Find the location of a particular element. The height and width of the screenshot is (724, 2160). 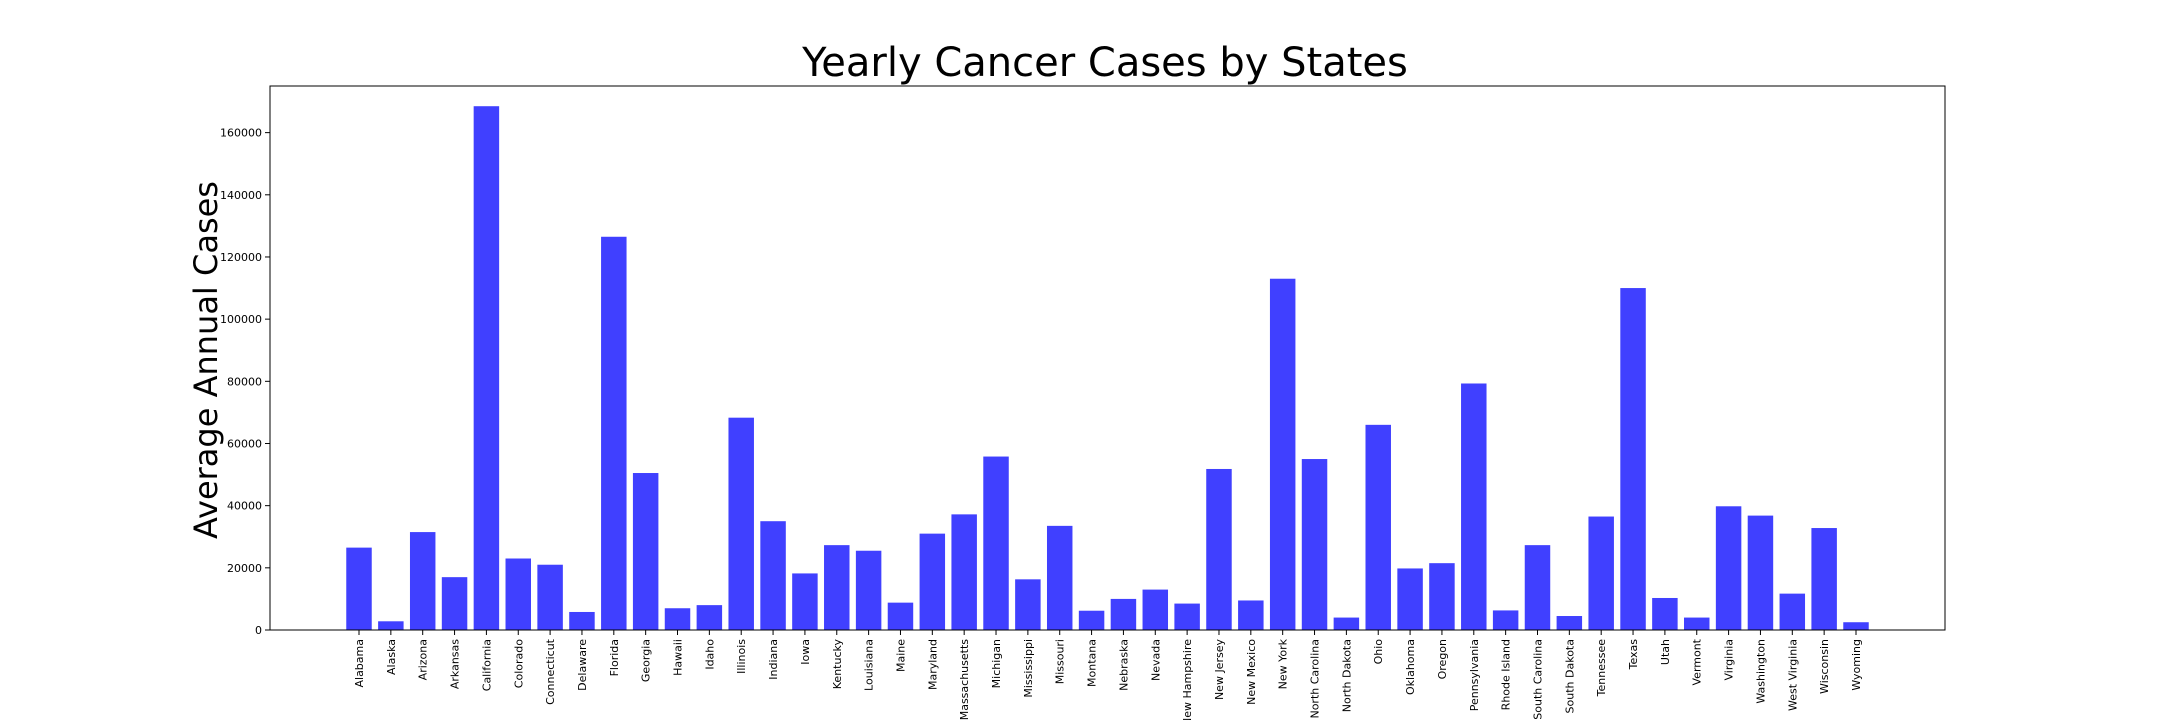

bar-ohio is located at coordinates (1378, 527).